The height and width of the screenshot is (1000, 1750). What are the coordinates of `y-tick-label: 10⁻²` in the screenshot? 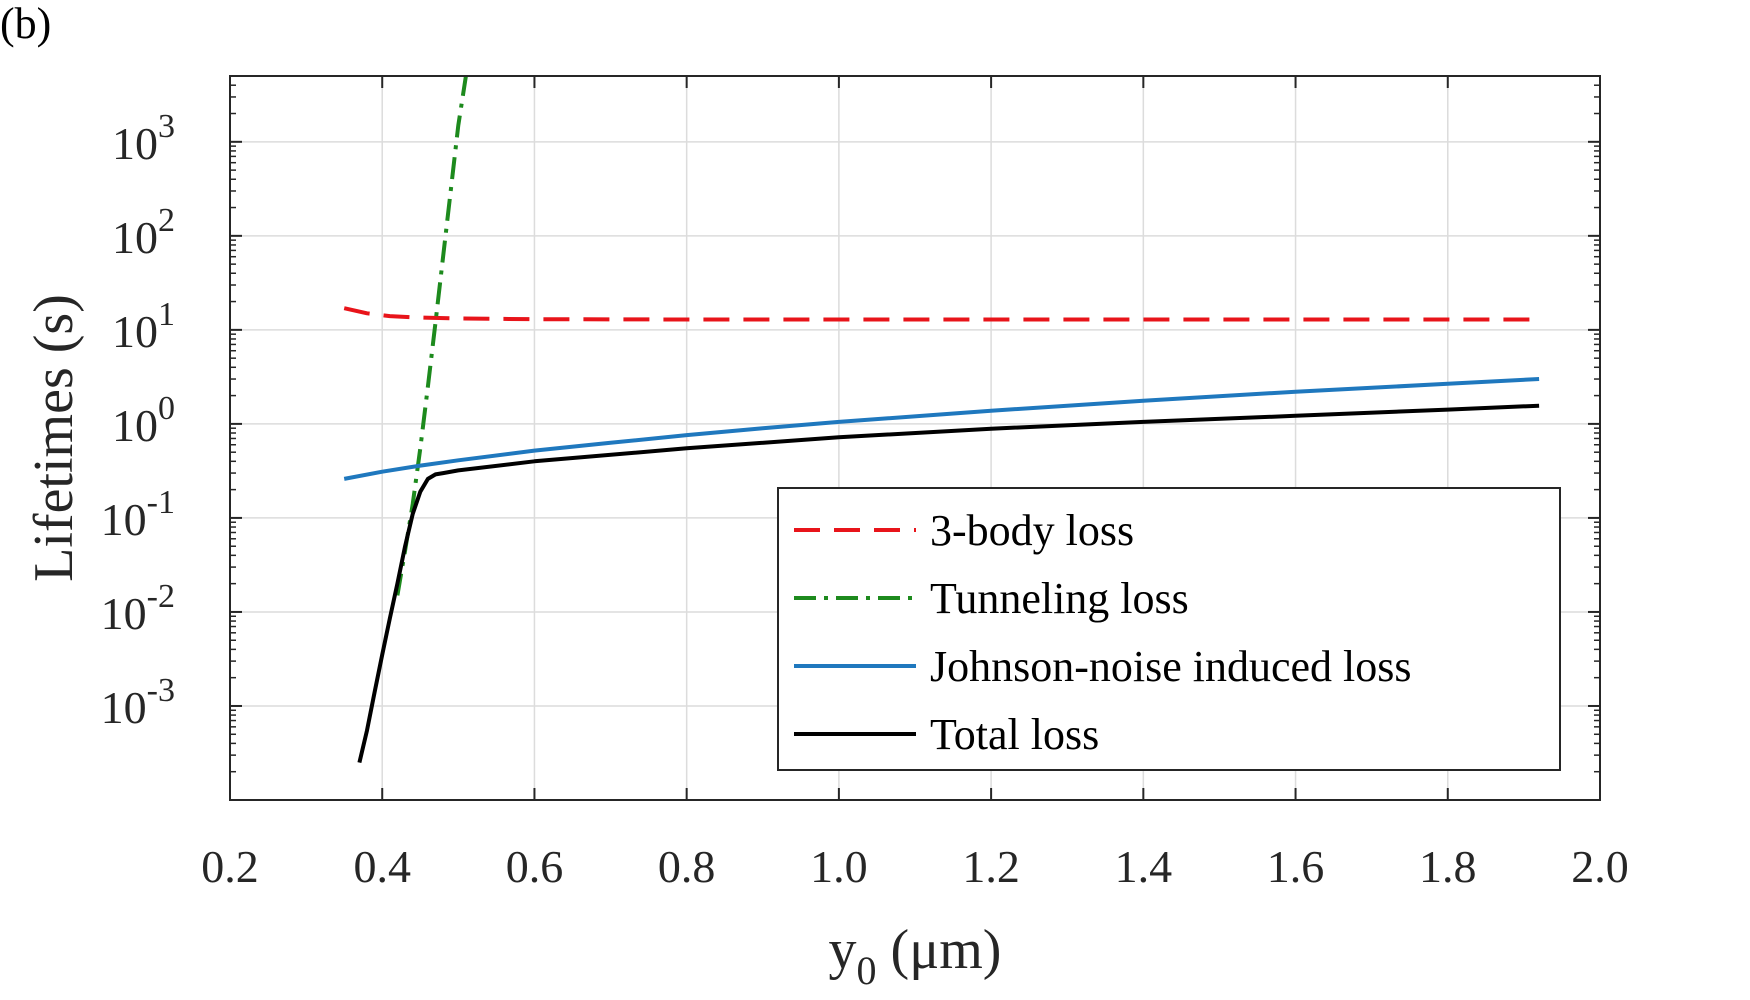 It's located at (138, 608).